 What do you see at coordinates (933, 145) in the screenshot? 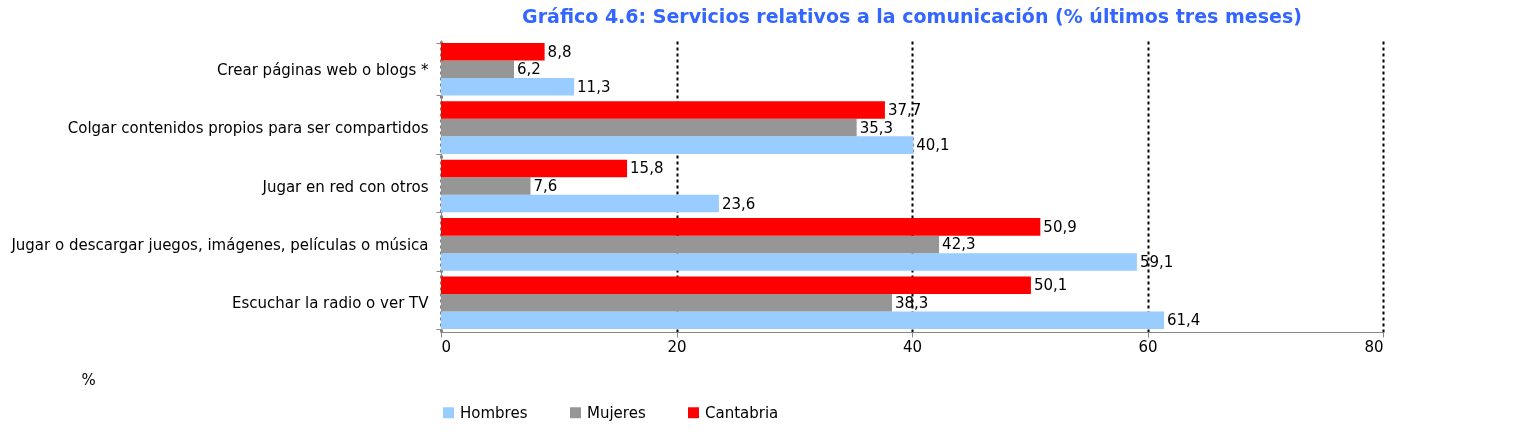
I see `data-label: 40,1` at bounding box center [933, 145].